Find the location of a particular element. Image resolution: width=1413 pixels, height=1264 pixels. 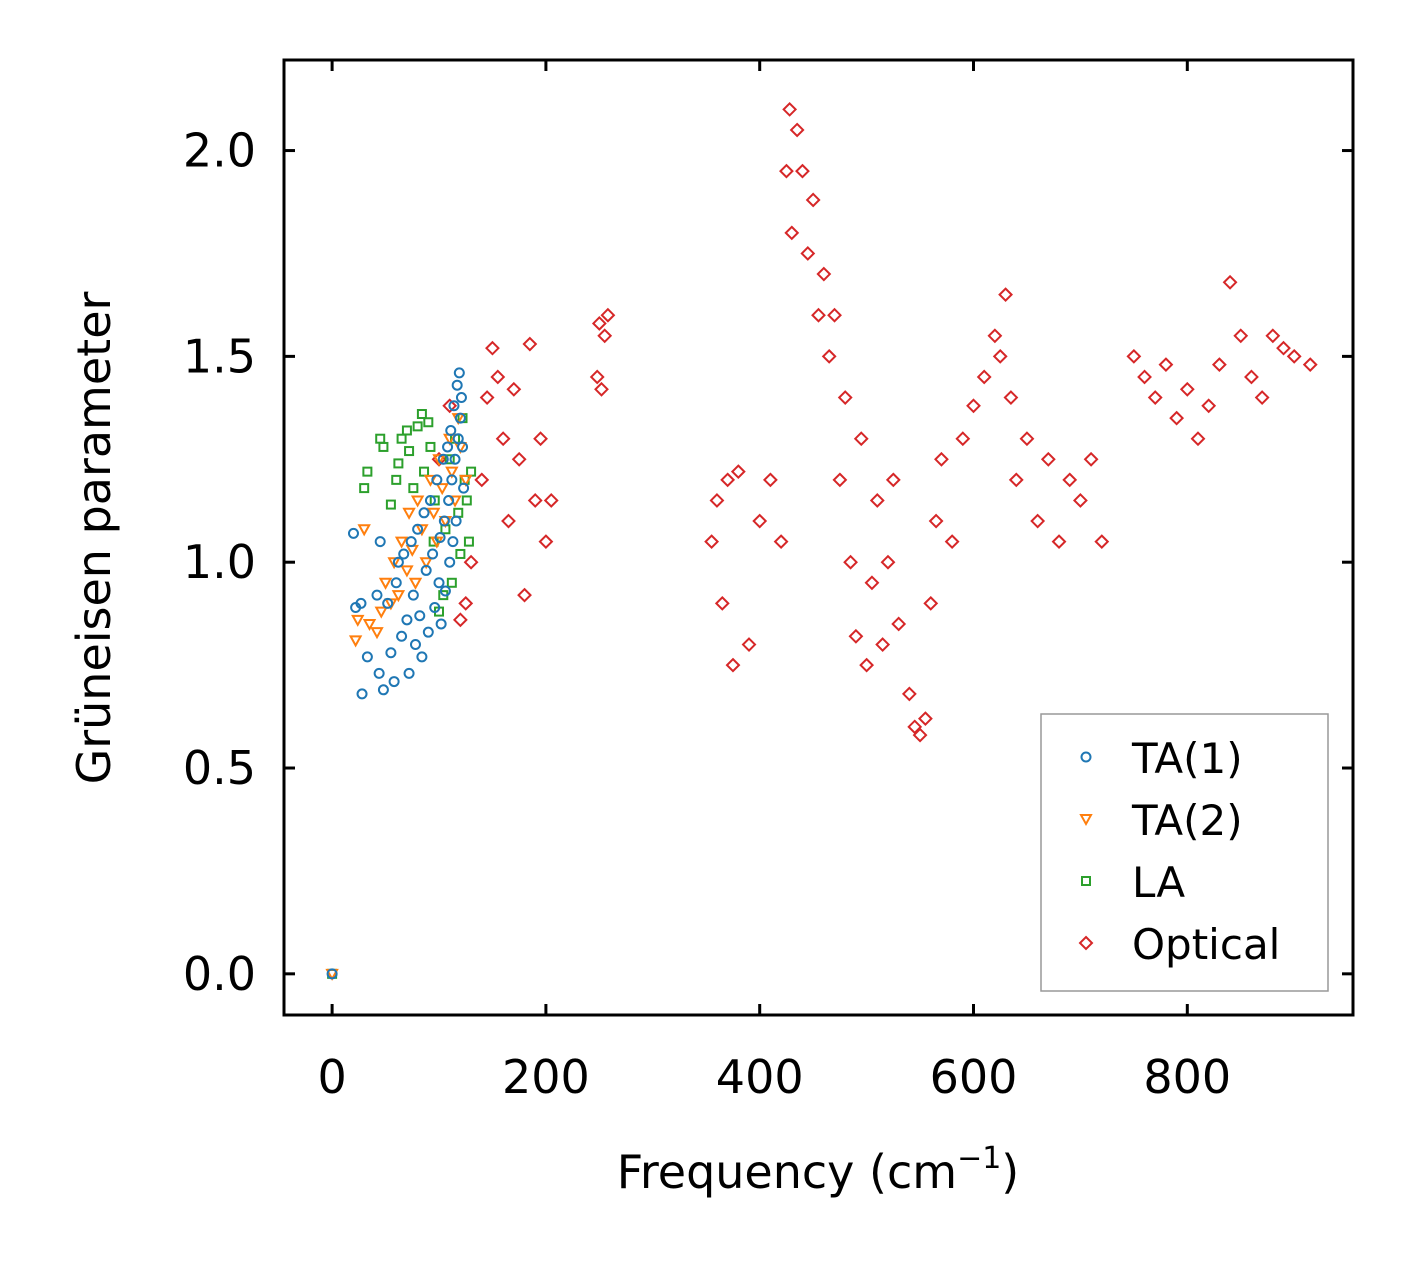

legend-label-ta1: TA(1) is located at coordinates (1187, 758).